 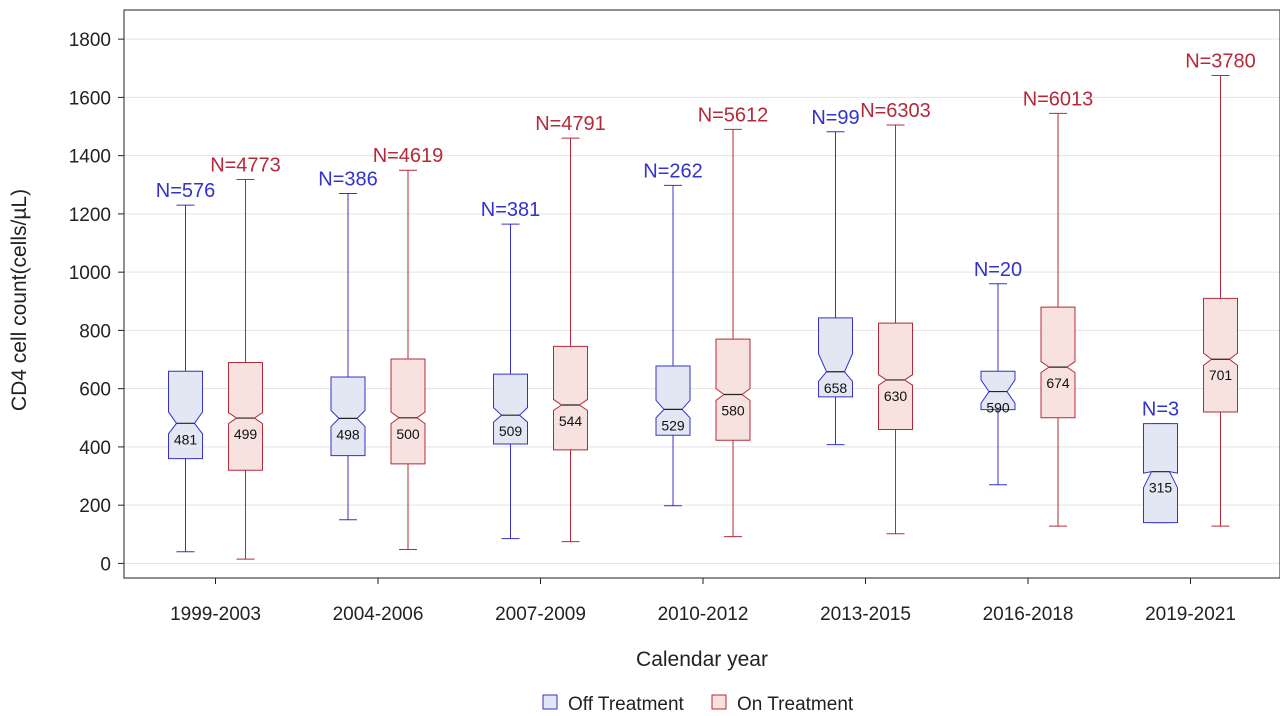 What do you see at coordinates (1058, 99) in the screenshot?
I see `n-label: N=6013` at bounding box center [1058, 99].